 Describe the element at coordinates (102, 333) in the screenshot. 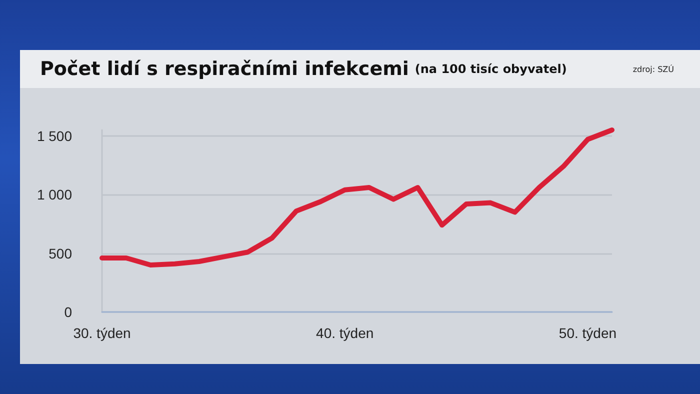

I see `x-tick-label: 30. týden` at that location.